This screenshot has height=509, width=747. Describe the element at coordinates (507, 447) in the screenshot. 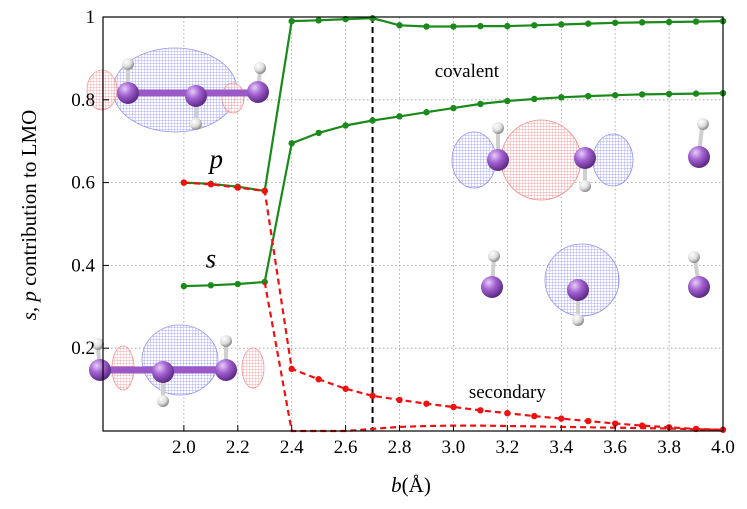

I see `x-tick-label: 3.2` at that location.